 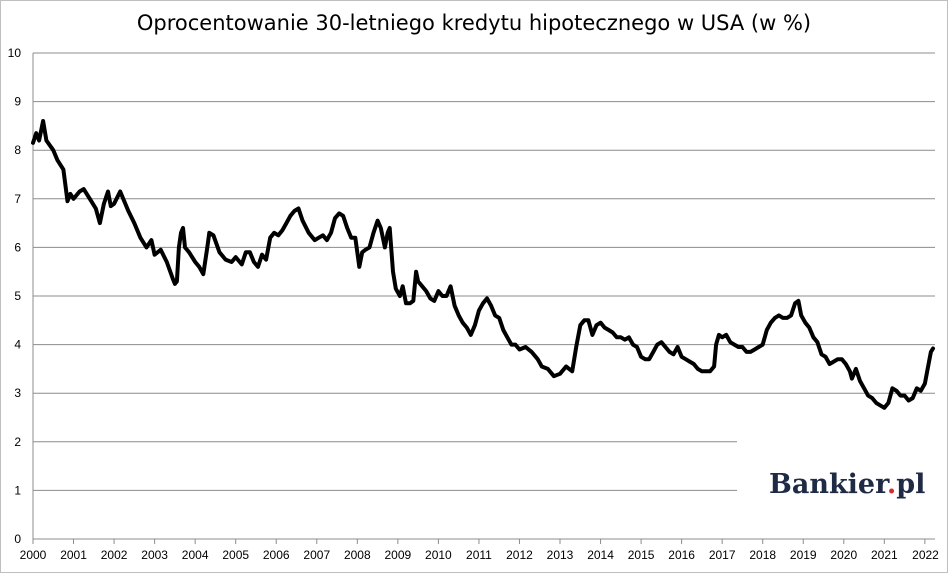 What do you see at coordinates (17, 345) in the screenshot?
I see `y-tick-label: 4` at bounding box center [17, 345].